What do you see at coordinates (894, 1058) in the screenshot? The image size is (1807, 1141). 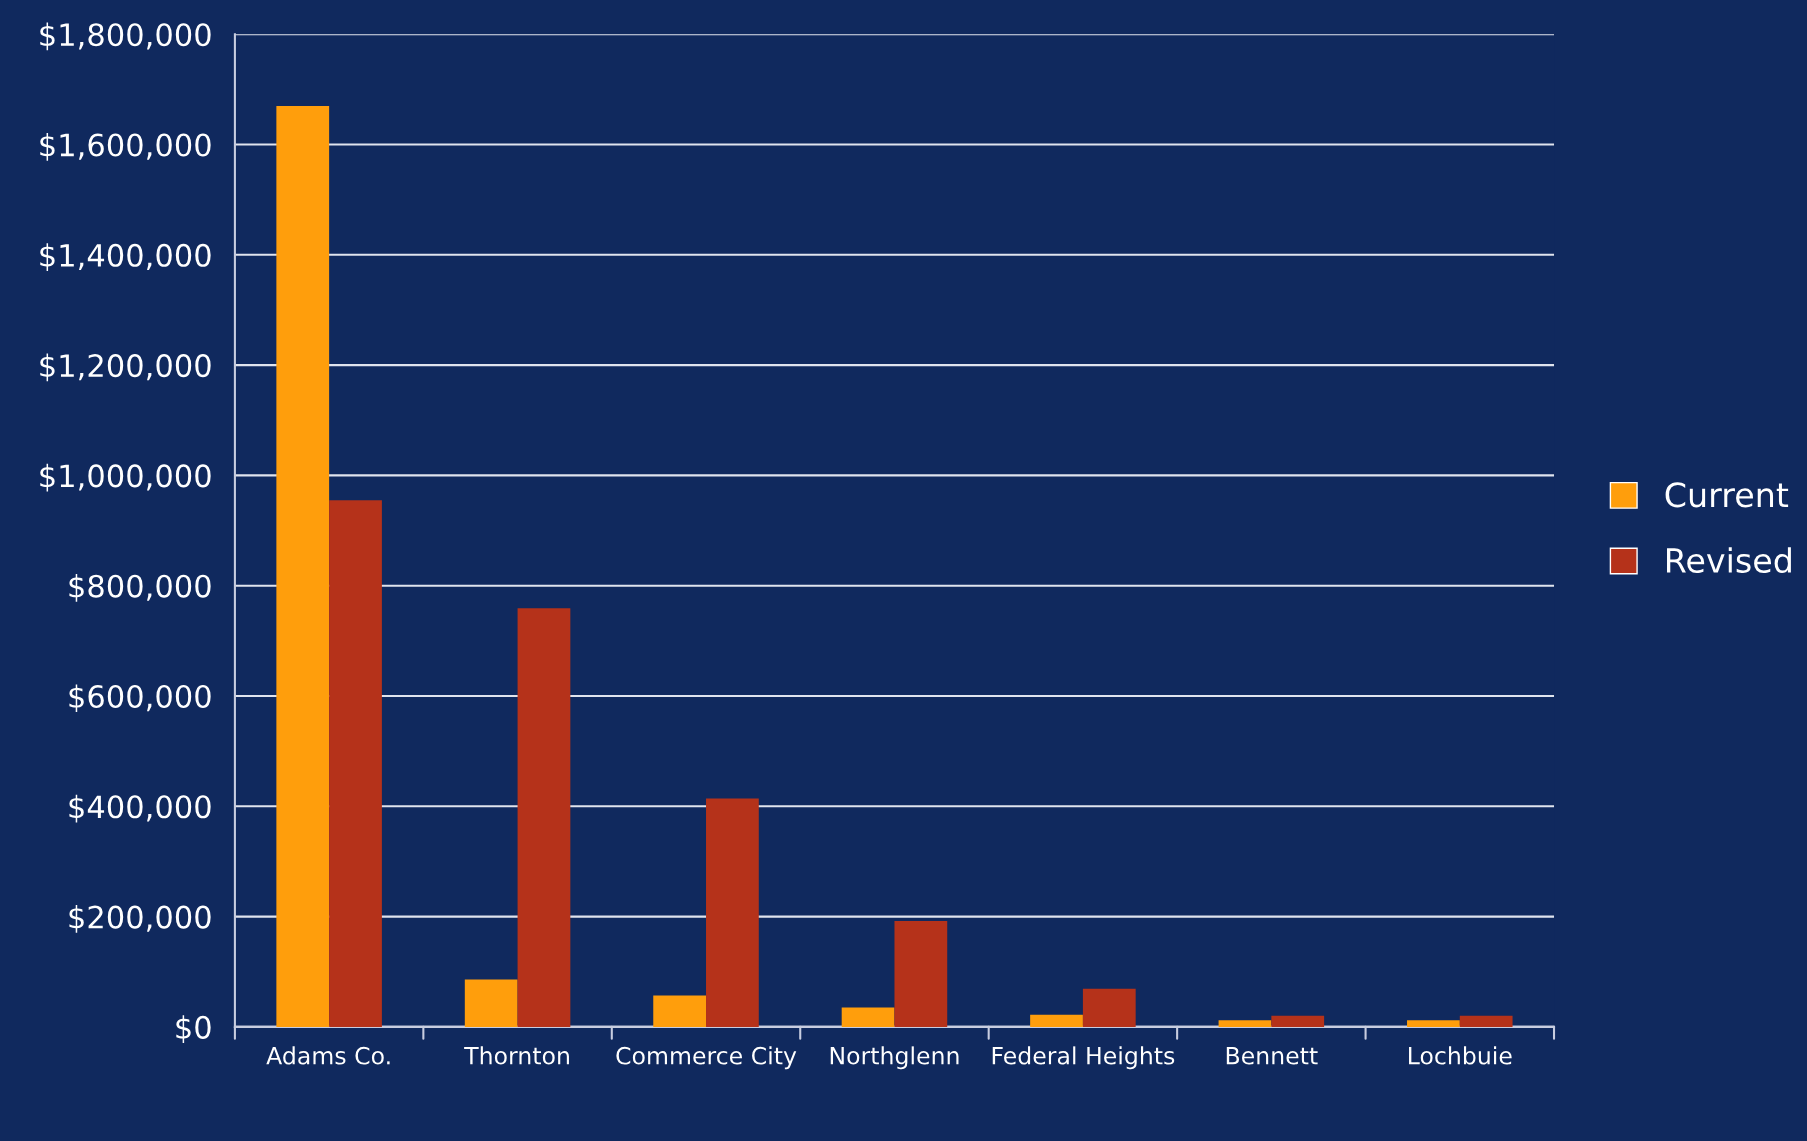 I see `x-tick-label: Northglenn` at bounding box center [894, 1058].